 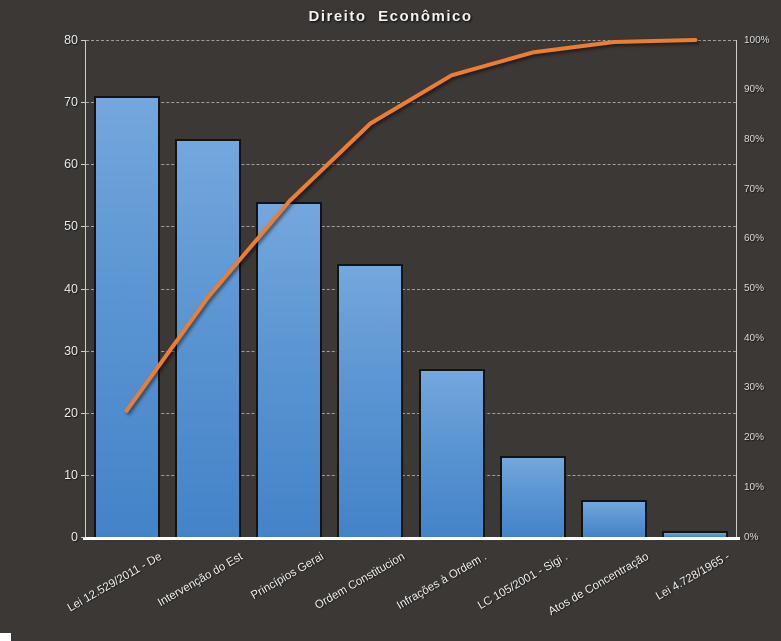 I want to click on left-axis-tick-label: 80, so click(x=71, y=40).